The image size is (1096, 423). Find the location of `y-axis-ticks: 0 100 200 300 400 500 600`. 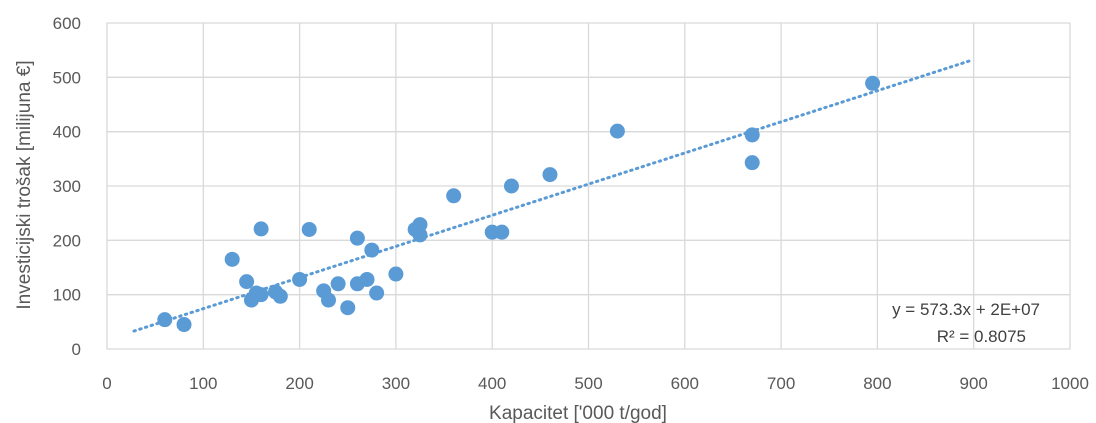

y-axis-ticks: 0 100 200 300 400 500 600 is located at coordinates (67, 186).